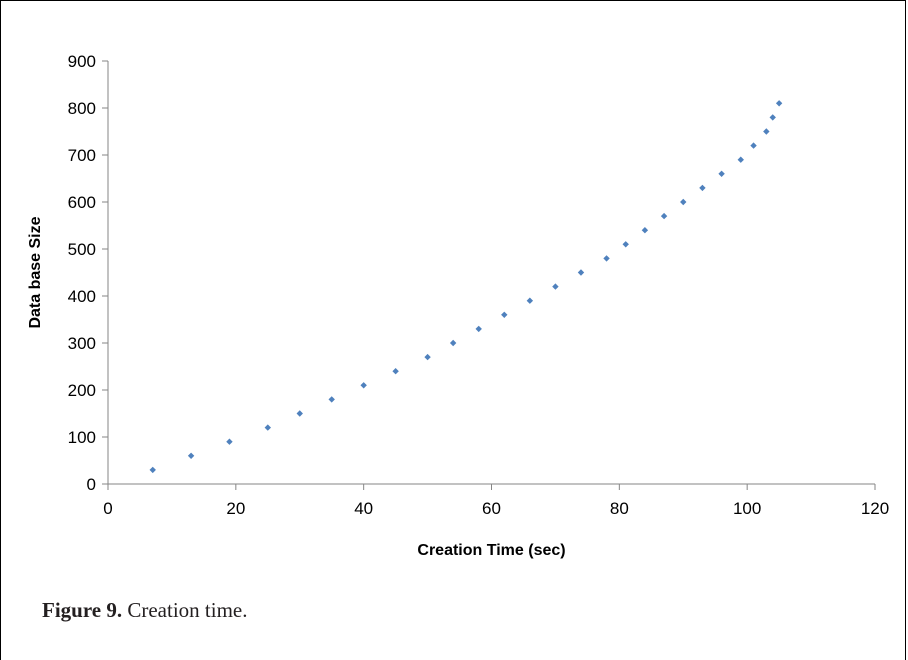 This screenshot has width=908, height=660. What do you see at coordinates (91, 484) in the screenshot?
I see `y-tick-label: 0` at bounding box center [91, 484].